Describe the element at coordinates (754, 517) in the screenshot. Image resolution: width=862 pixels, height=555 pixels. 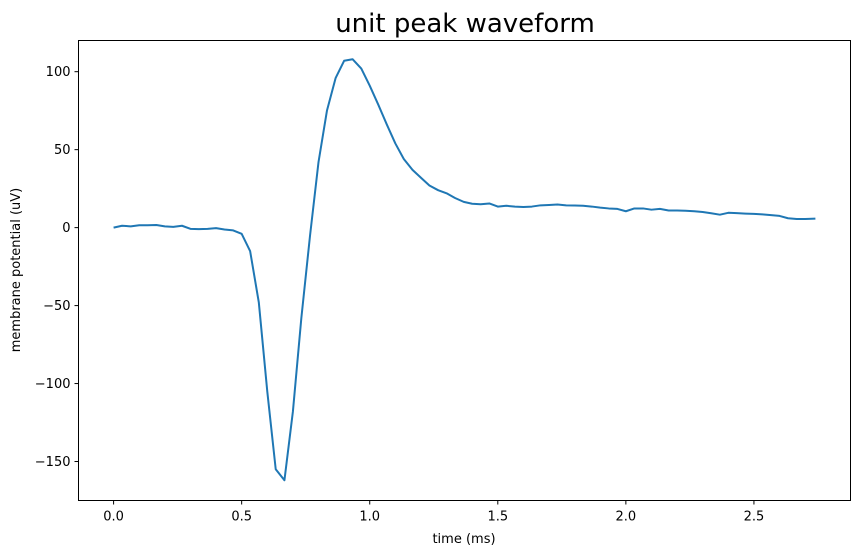
I see `x-tick-label: 2.5` at that location.